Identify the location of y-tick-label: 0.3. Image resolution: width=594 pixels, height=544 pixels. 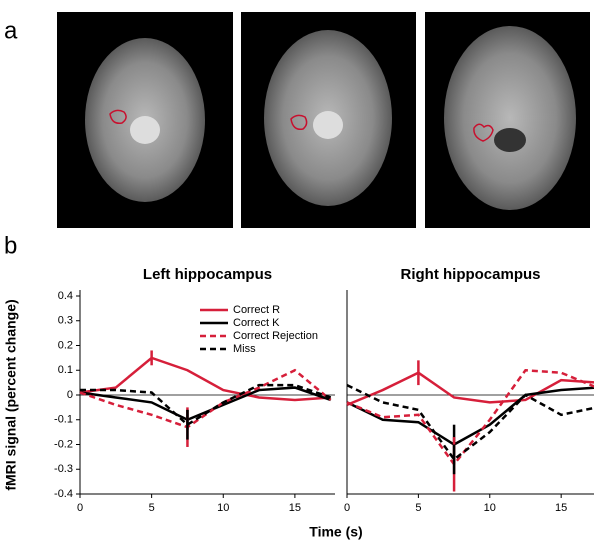
(65, 321).